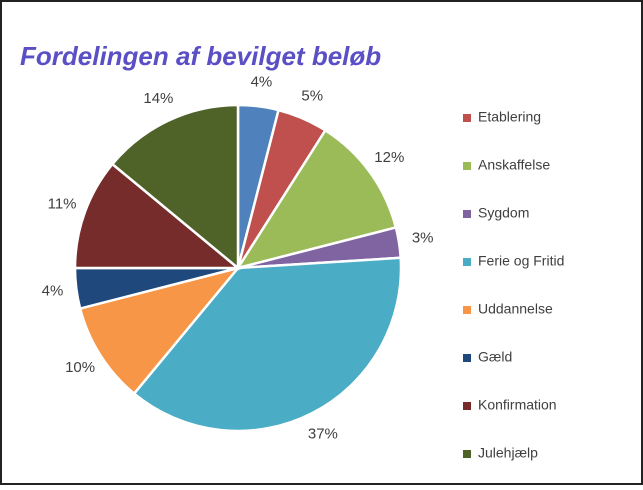 Image resolution: width=643 pixels, height=490 pixels. I want to click on legend-label: Julehjælp, so click(508, 453).